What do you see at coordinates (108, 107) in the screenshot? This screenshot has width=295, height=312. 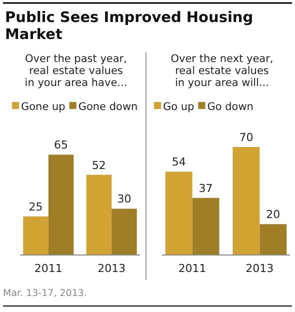 I see `legend-label: Gone down` at bounding box center [108, 107].